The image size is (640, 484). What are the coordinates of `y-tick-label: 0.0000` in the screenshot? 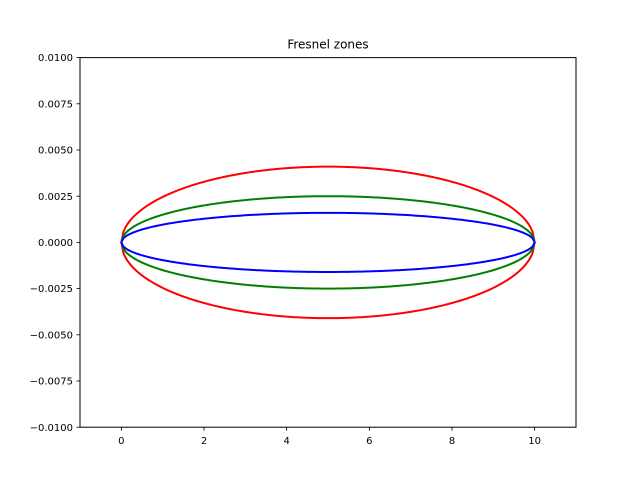 It's located at (55, 243).